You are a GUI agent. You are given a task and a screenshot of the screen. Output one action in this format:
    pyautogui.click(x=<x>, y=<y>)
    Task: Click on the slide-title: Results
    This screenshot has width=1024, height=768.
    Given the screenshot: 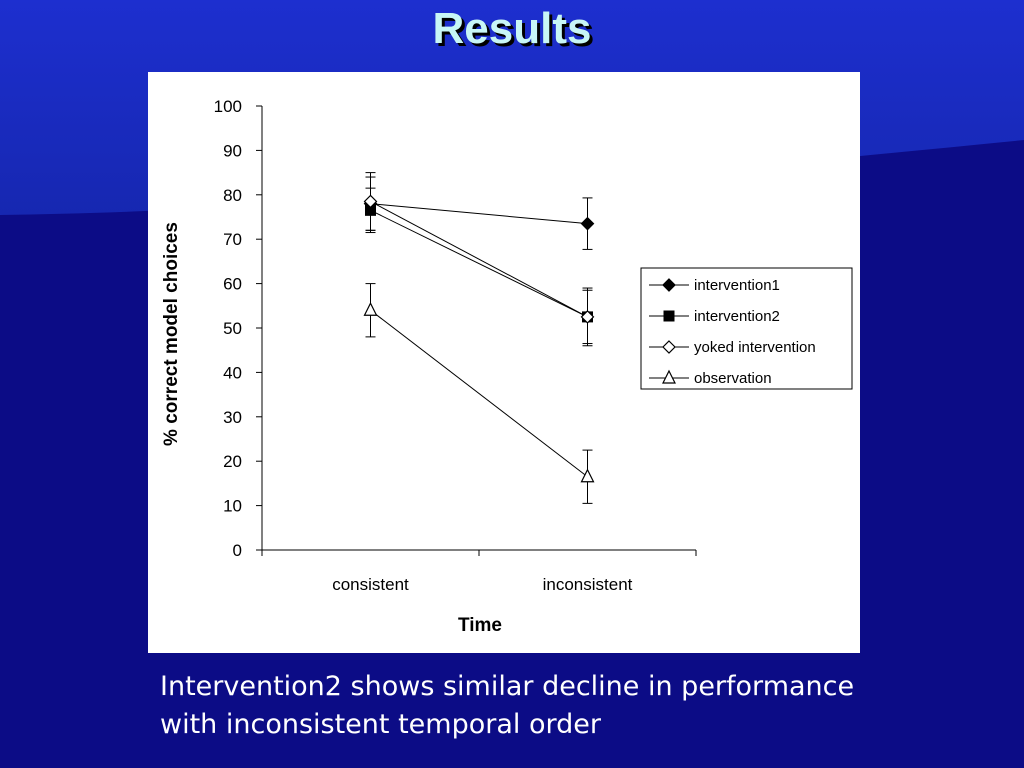 What is the action you would take?
    pyautogui.click(x=512, y=28)
    